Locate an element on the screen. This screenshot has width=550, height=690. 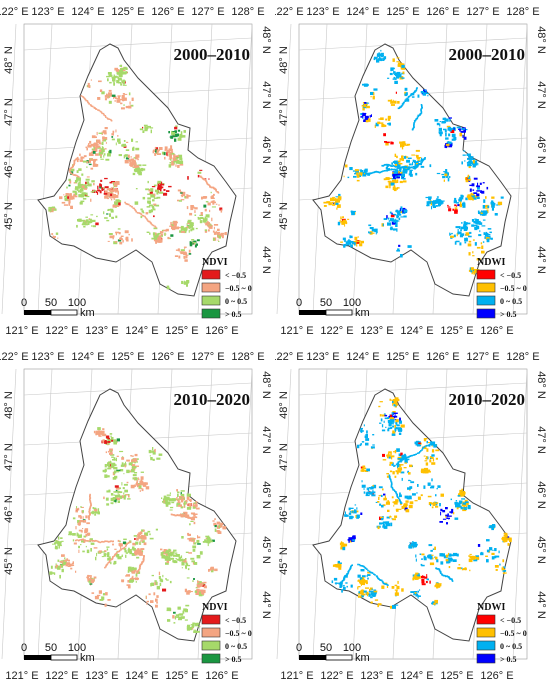
lon-tick-label: 125° E is located at coordinates (181, 676).